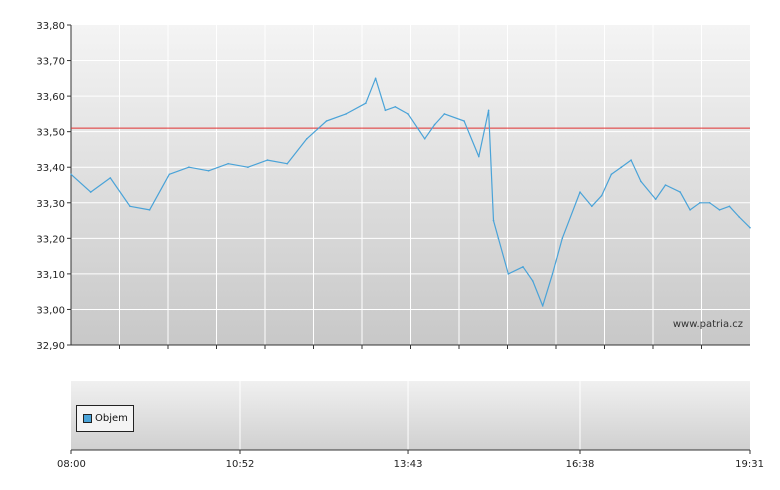 The height and width of the screenshot is (490, 780). Describe the element at coordinates (50, 239) in the screenshot. I see `y-tick-label: 33,20` at that location.